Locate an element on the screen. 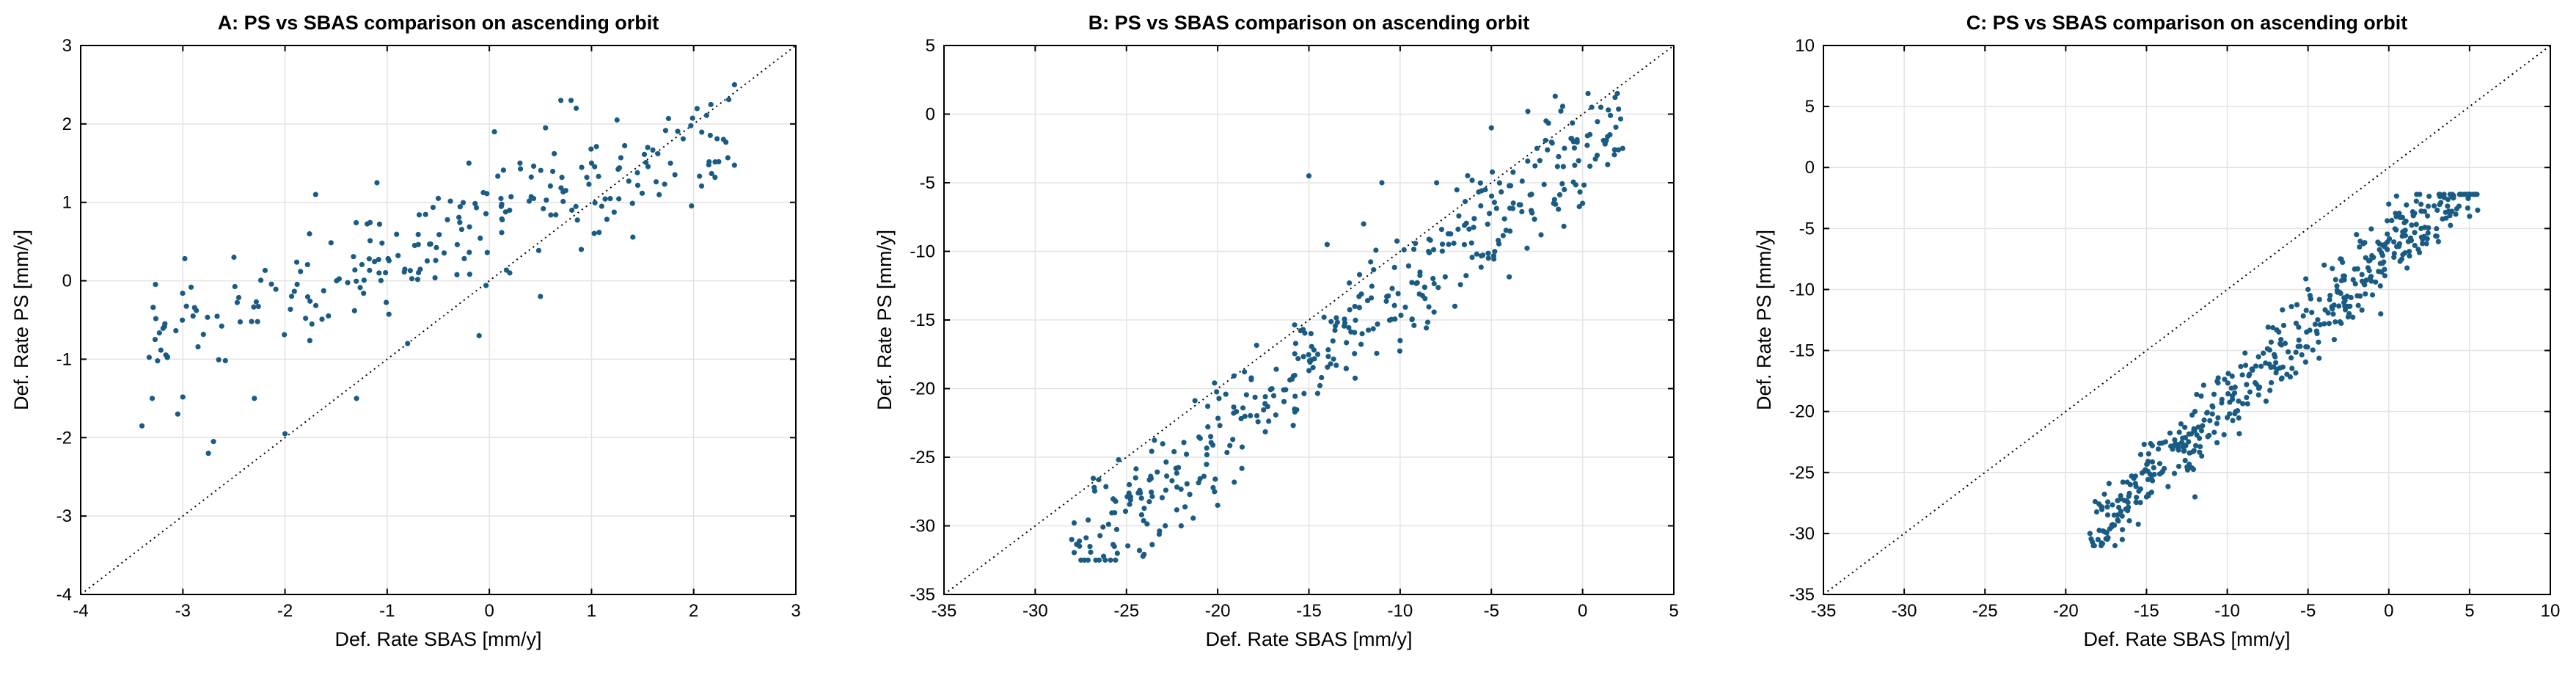 This screenshot has width=2576, height=673. y-tick-label: -30 is located at coordinates (922, 526).